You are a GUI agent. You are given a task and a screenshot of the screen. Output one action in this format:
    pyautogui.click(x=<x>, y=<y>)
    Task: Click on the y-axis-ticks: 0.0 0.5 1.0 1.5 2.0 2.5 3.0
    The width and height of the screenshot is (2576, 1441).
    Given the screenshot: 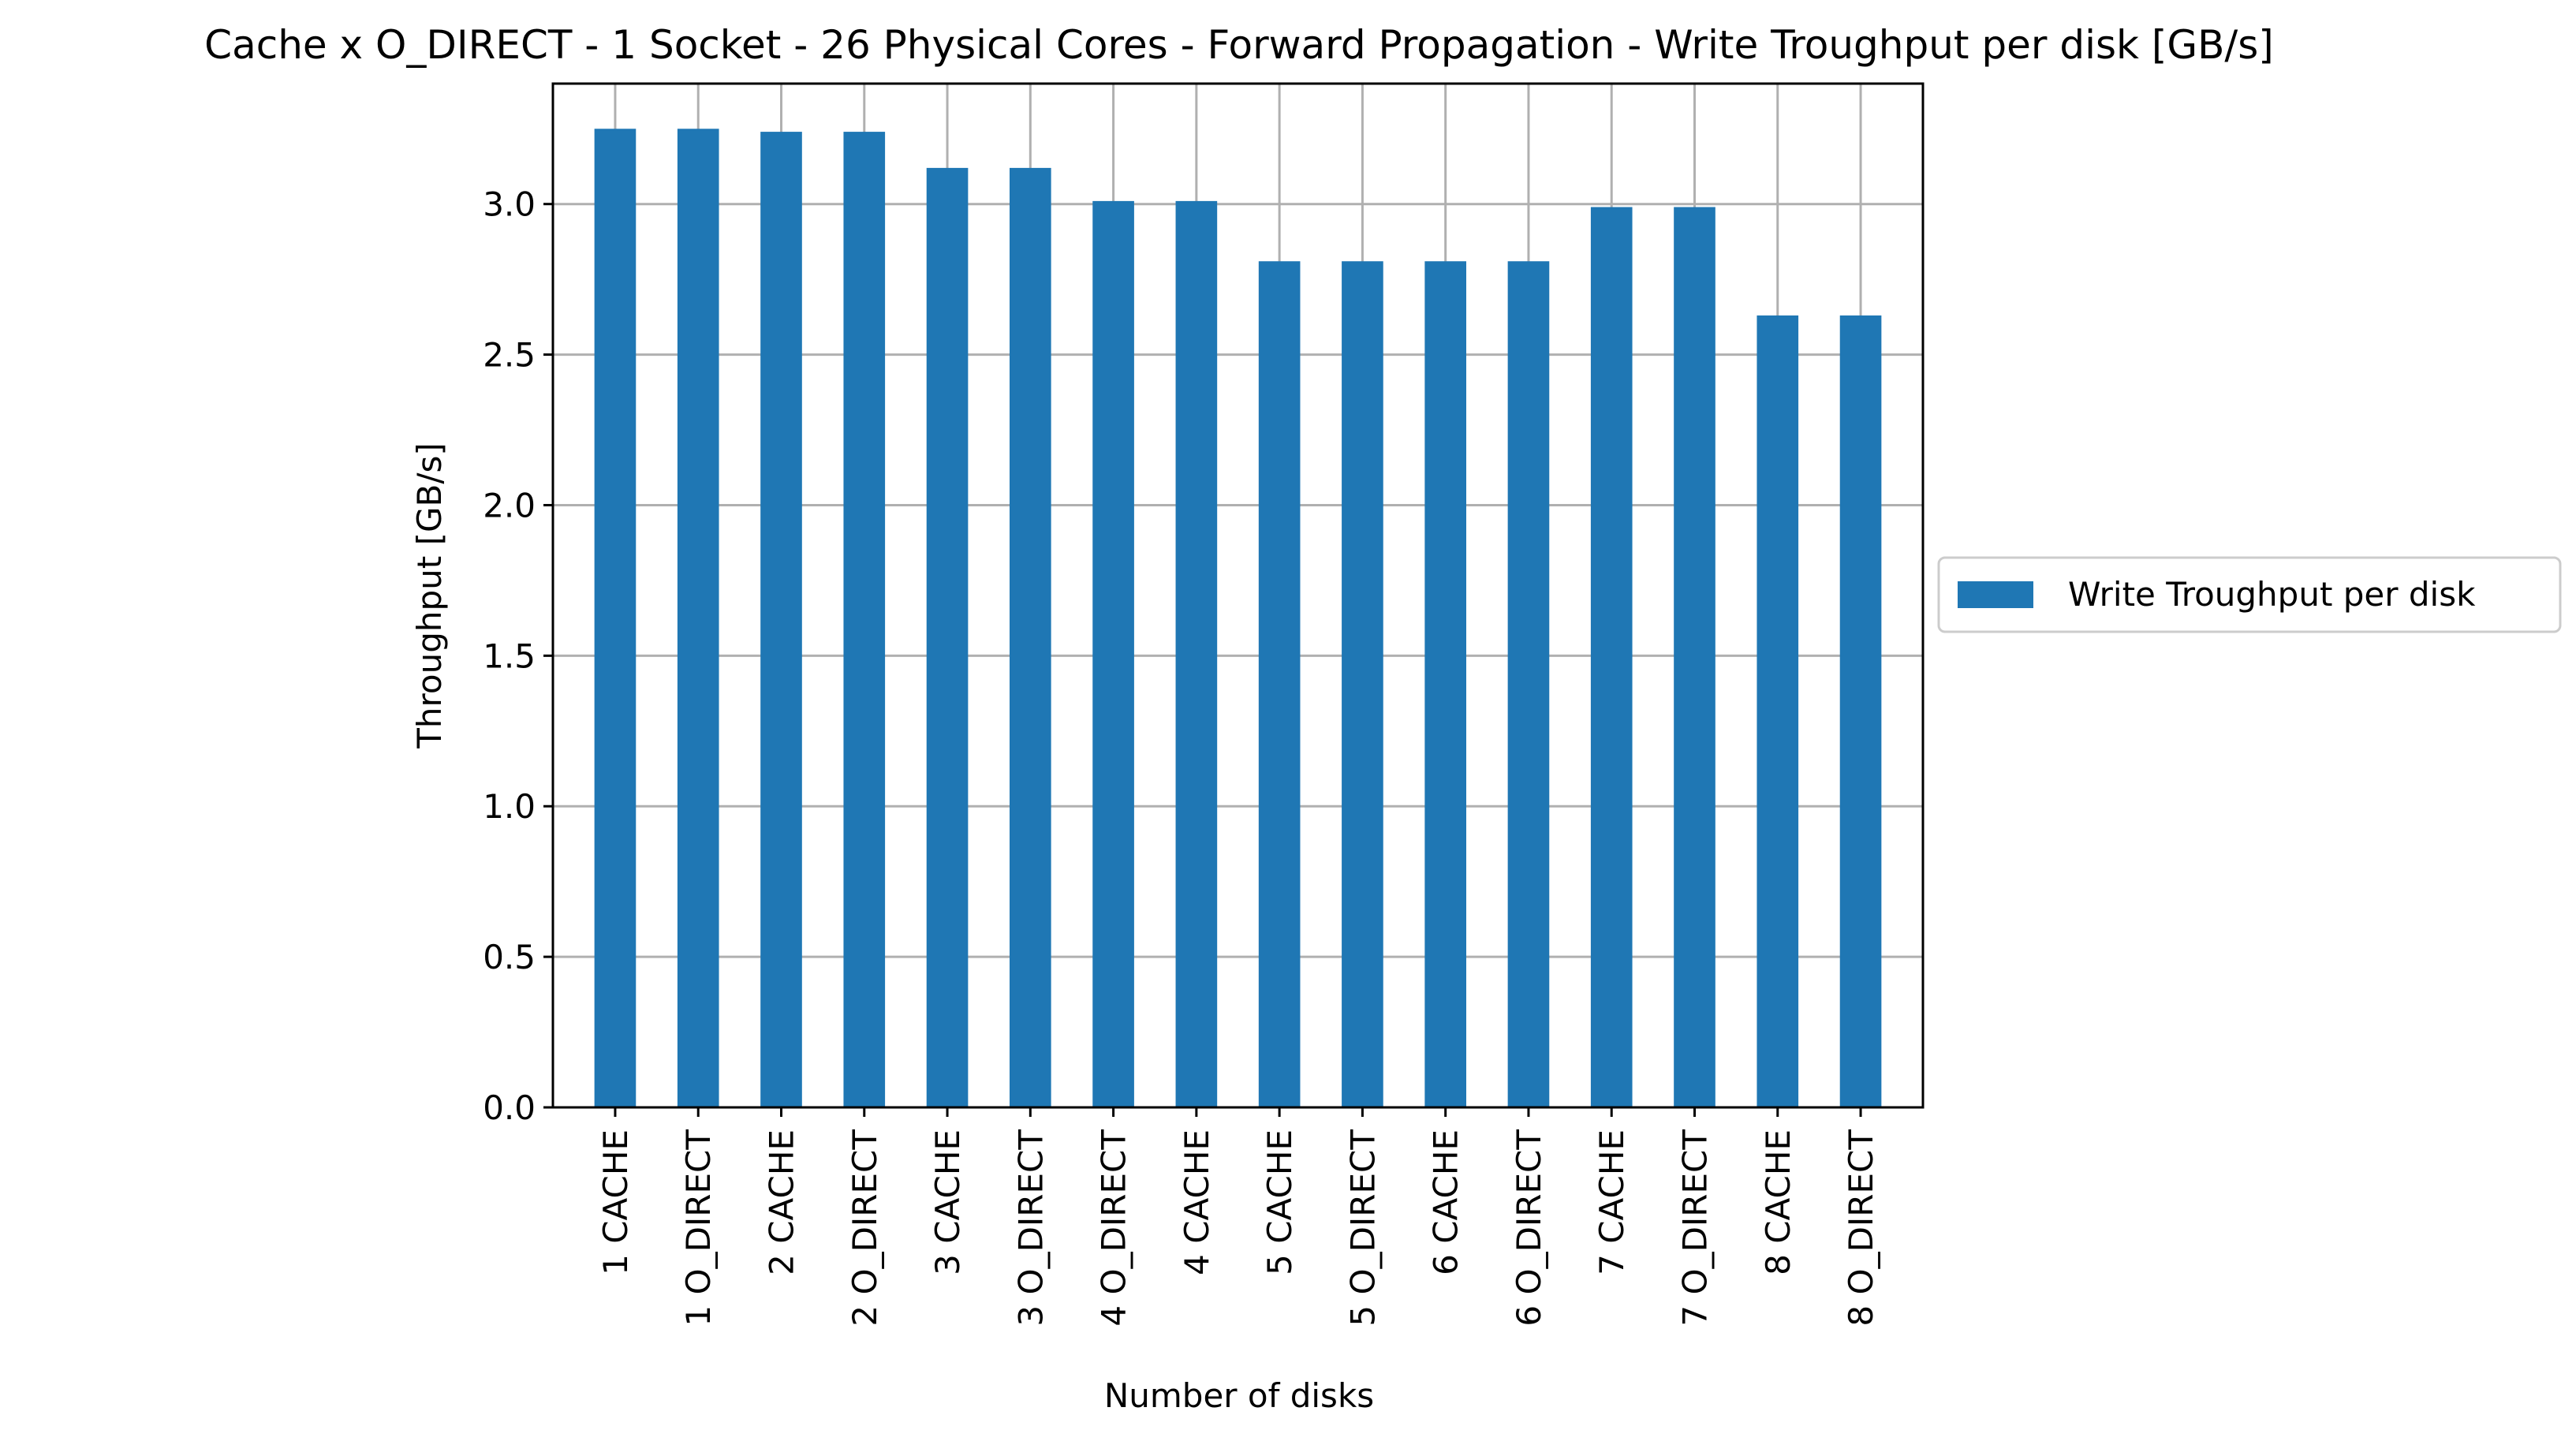 What is the action you would take?
    pyautogui.click(x=518, y=656)
    